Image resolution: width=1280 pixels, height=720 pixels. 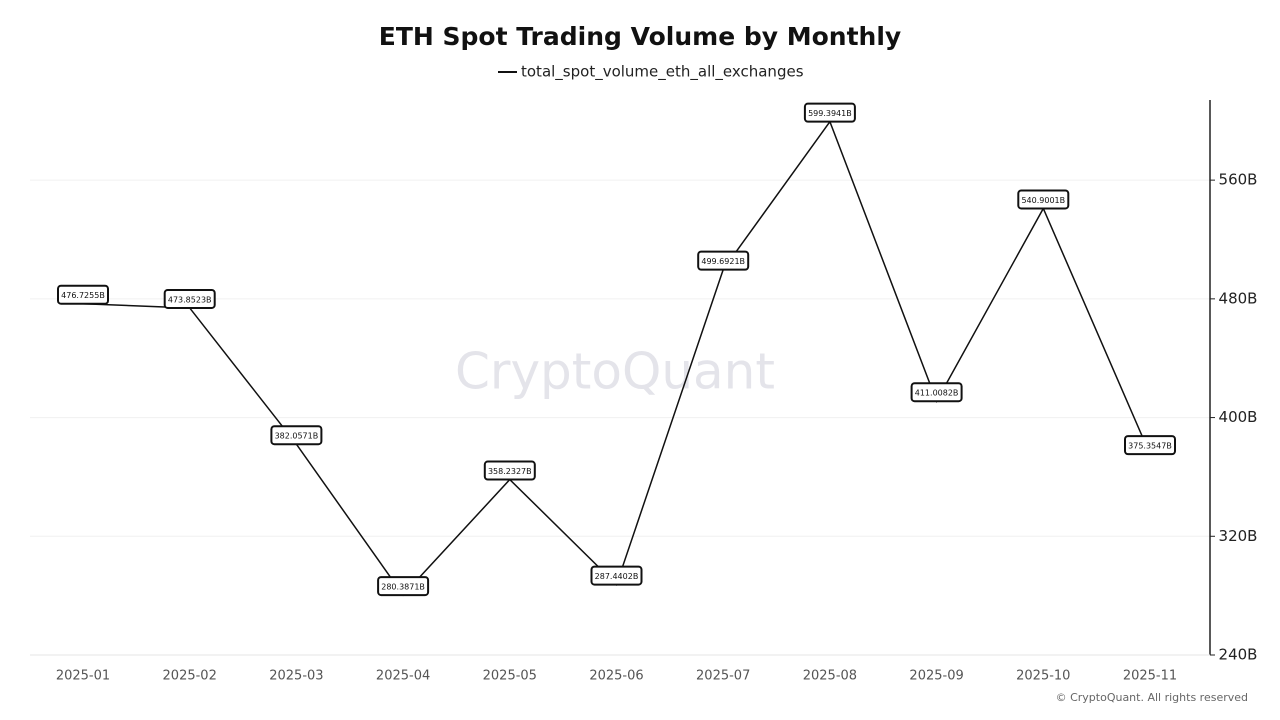 I want to click on x-tick-label: 2025-01, so click(x=83, y=676).